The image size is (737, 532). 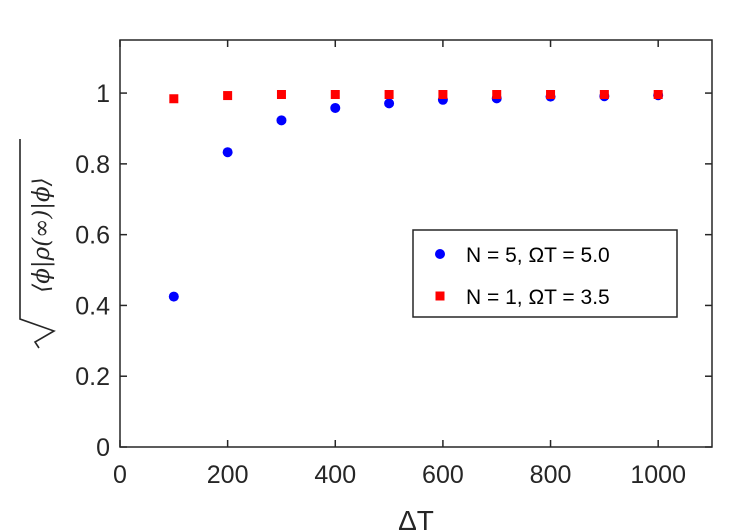 I want to click on y-tick-label: 0.8, so click(x=92, y=165).